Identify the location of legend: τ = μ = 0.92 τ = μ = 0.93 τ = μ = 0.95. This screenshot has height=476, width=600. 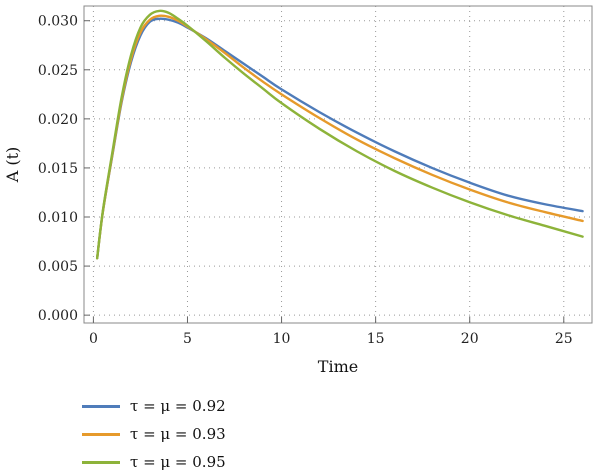
(154, 434).